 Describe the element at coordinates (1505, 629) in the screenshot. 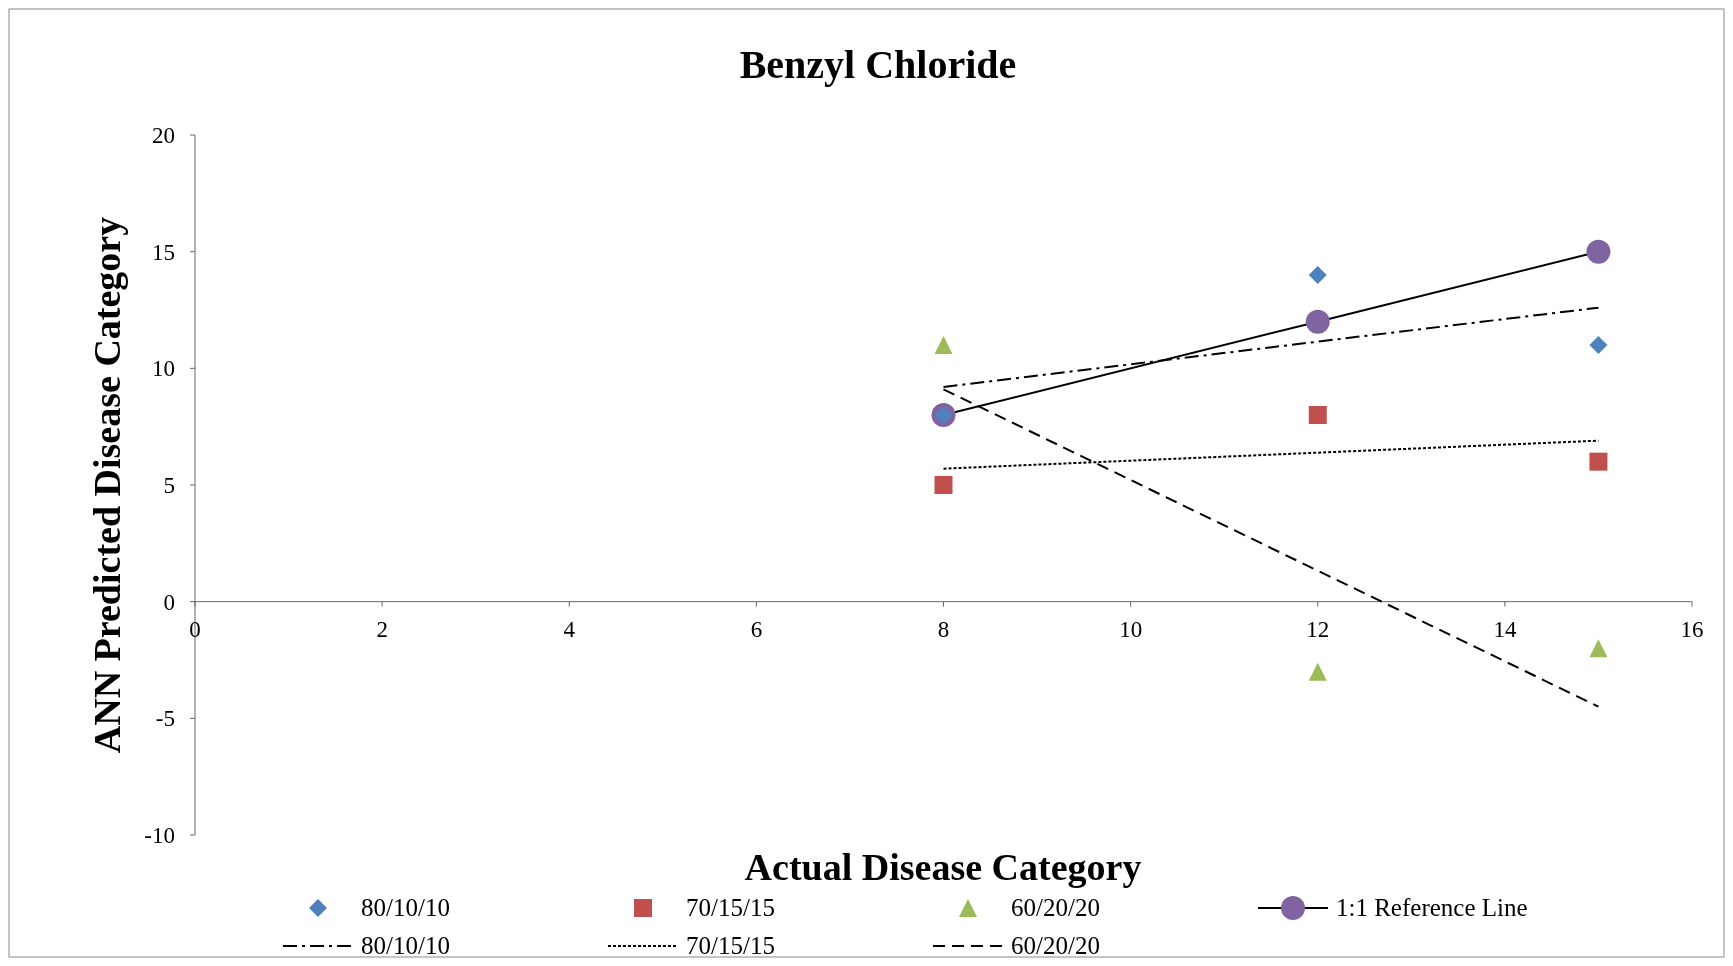

I see `x-tick-label: 14` at that location.